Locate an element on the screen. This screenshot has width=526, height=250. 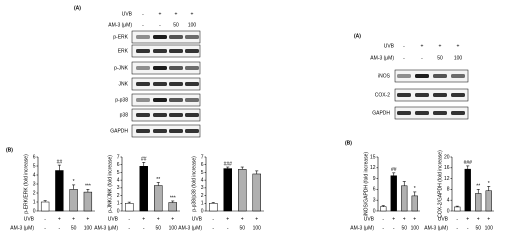
panel-label: (A) is located at coordinates (357, 36).